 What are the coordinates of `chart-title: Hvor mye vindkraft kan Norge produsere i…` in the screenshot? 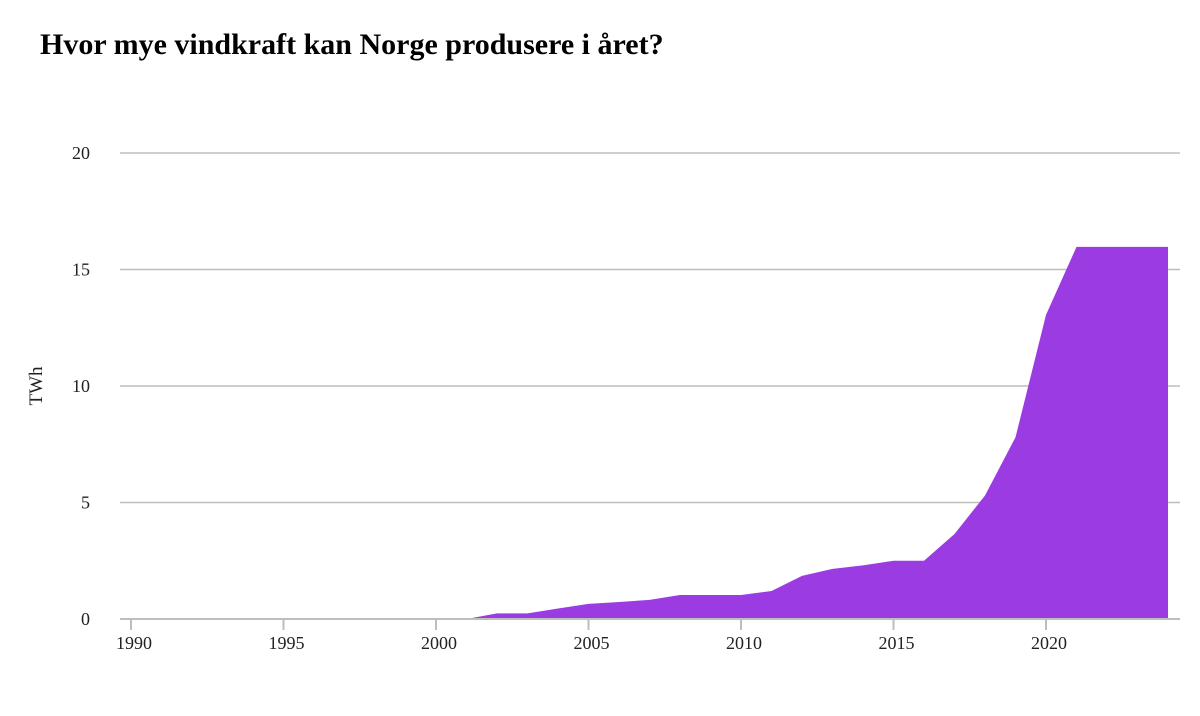 It's located at (352, 44).